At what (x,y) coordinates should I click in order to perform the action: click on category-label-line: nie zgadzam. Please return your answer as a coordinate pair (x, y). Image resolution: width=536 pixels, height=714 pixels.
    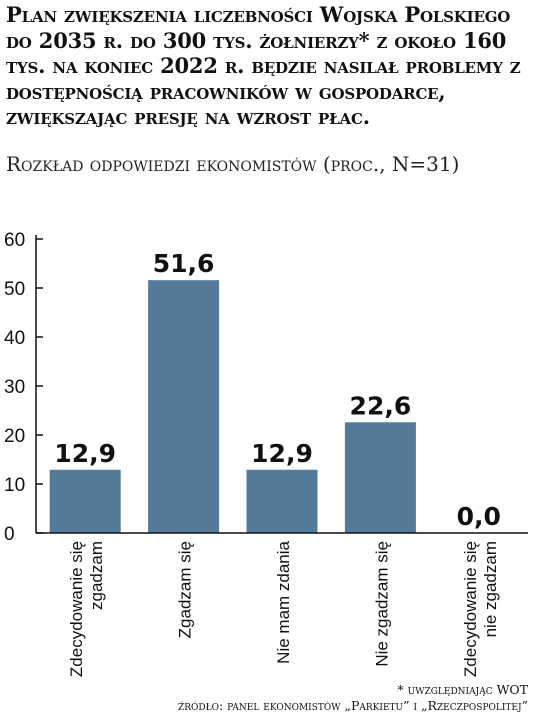
    Looking at the image, I should click on (490, 589).